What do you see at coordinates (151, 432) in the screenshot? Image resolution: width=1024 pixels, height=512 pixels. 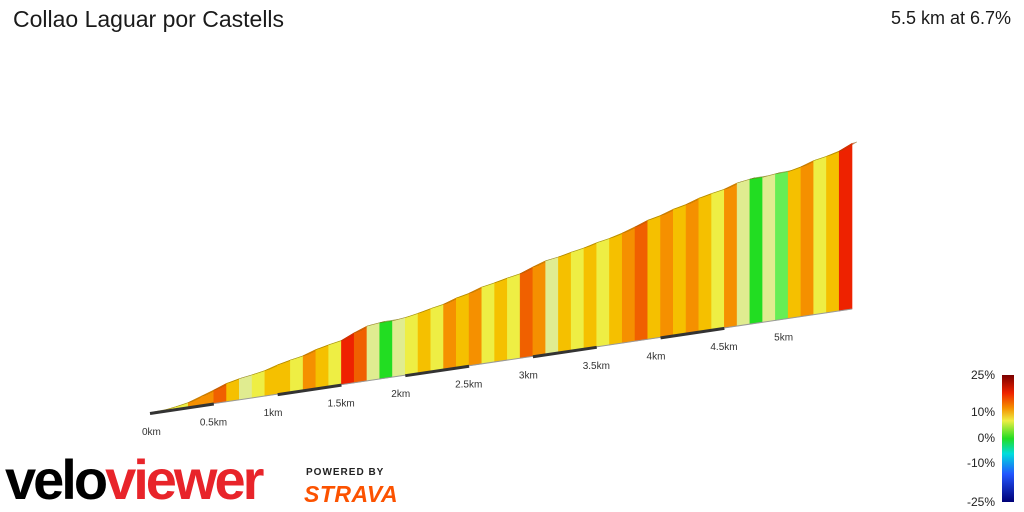 I see `x-tick-label: 0km` at bounding box center [151, 432].